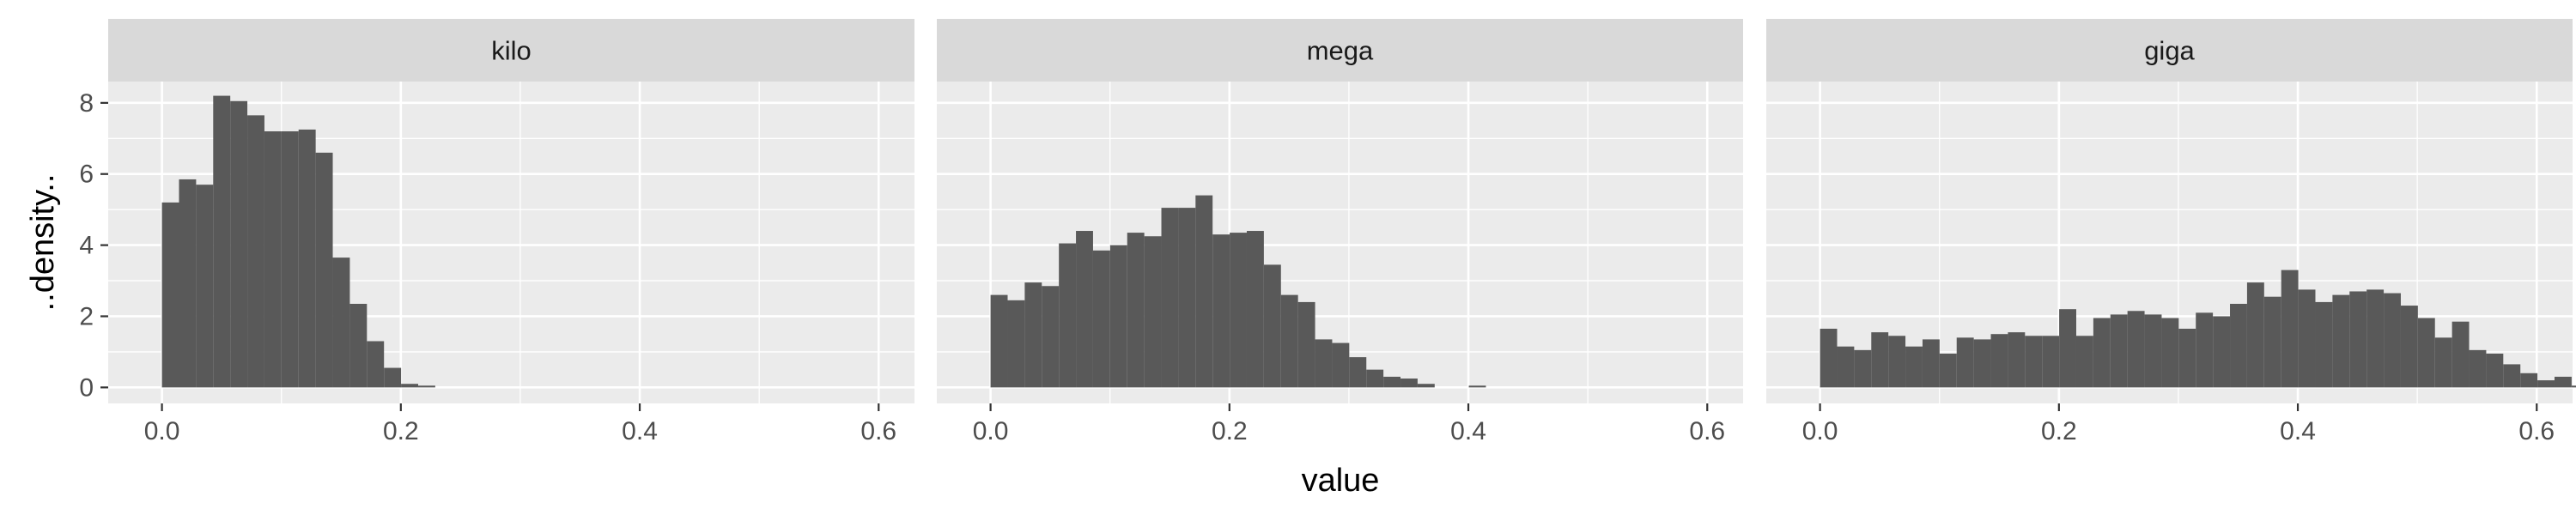 Image resolution: width=2576 pixels, height=515 pixels. What do you see at coordinates (86, 103) in the screenshot?
I see `y-tick-label: 8` at bounding box center [86, 103].